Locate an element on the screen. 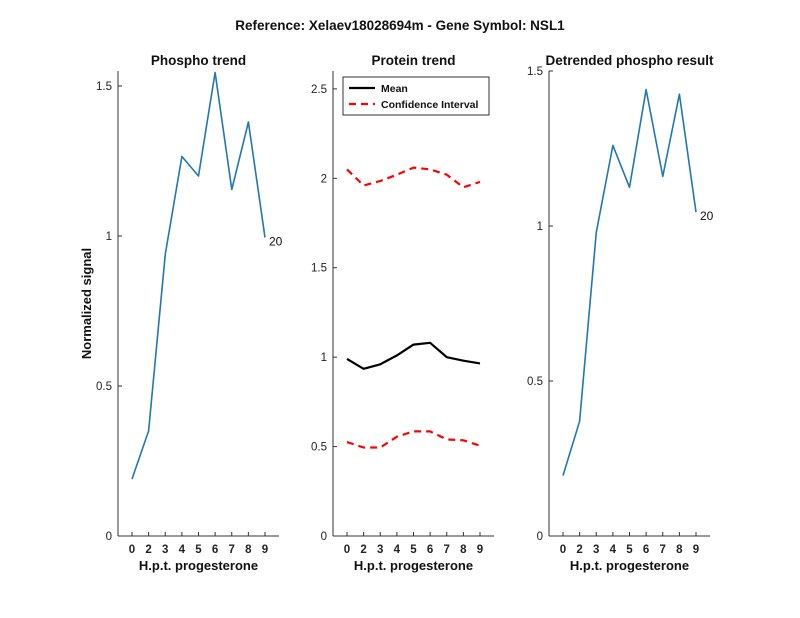  legend-label: Confidence Interval is located at coordinates (430, 105).